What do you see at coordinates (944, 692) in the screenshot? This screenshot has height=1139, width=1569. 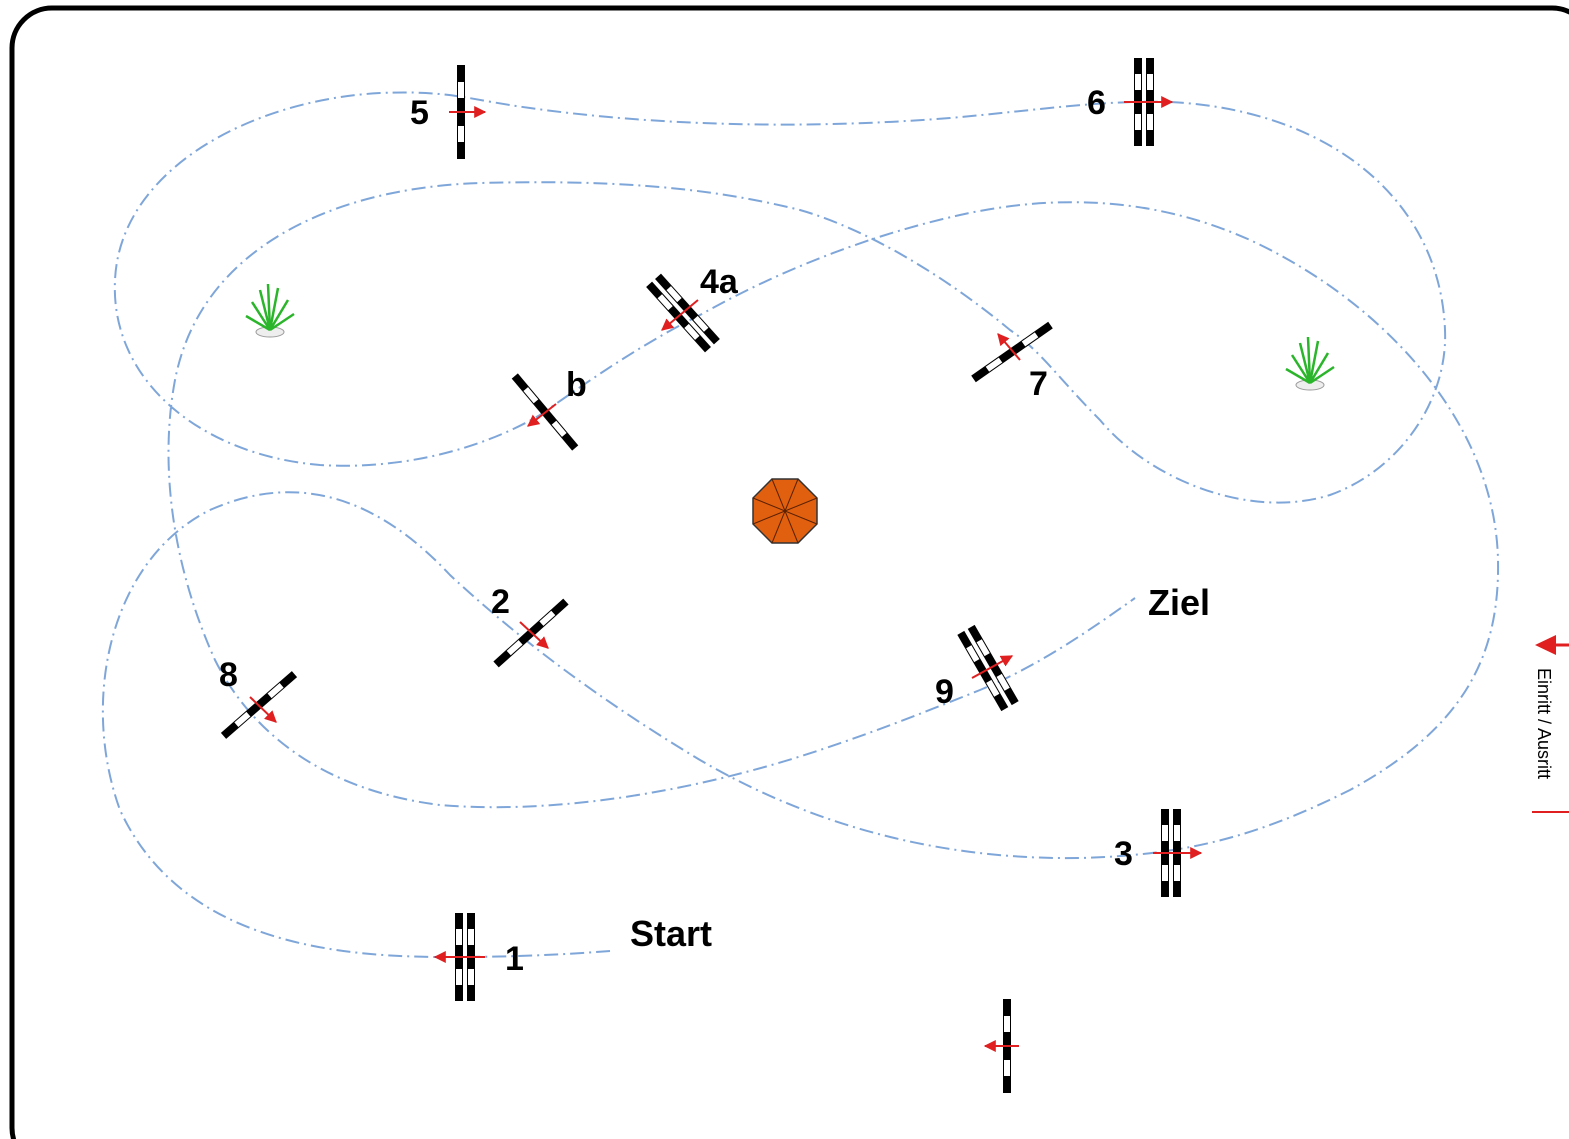 I see `label-fence-9: 9` at bounding box center [944, 692].